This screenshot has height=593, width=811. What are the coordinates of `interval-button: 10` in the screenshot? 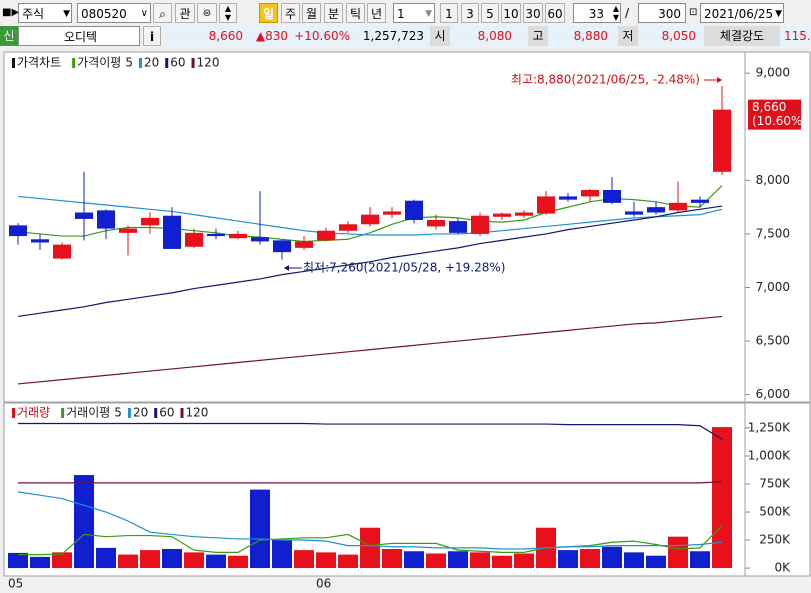 It's located at (511, 13).